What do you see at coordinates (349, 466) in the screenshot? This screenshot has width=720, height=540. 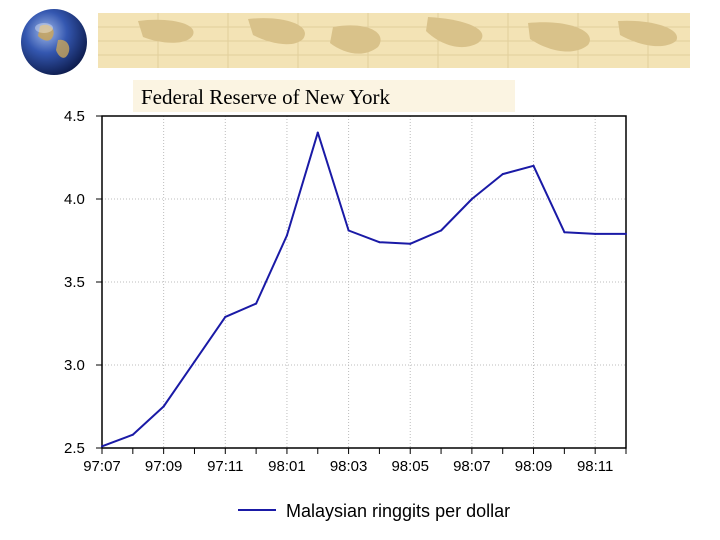 I see `x-tick-label: 98:03` at bounding box center [349, 466].